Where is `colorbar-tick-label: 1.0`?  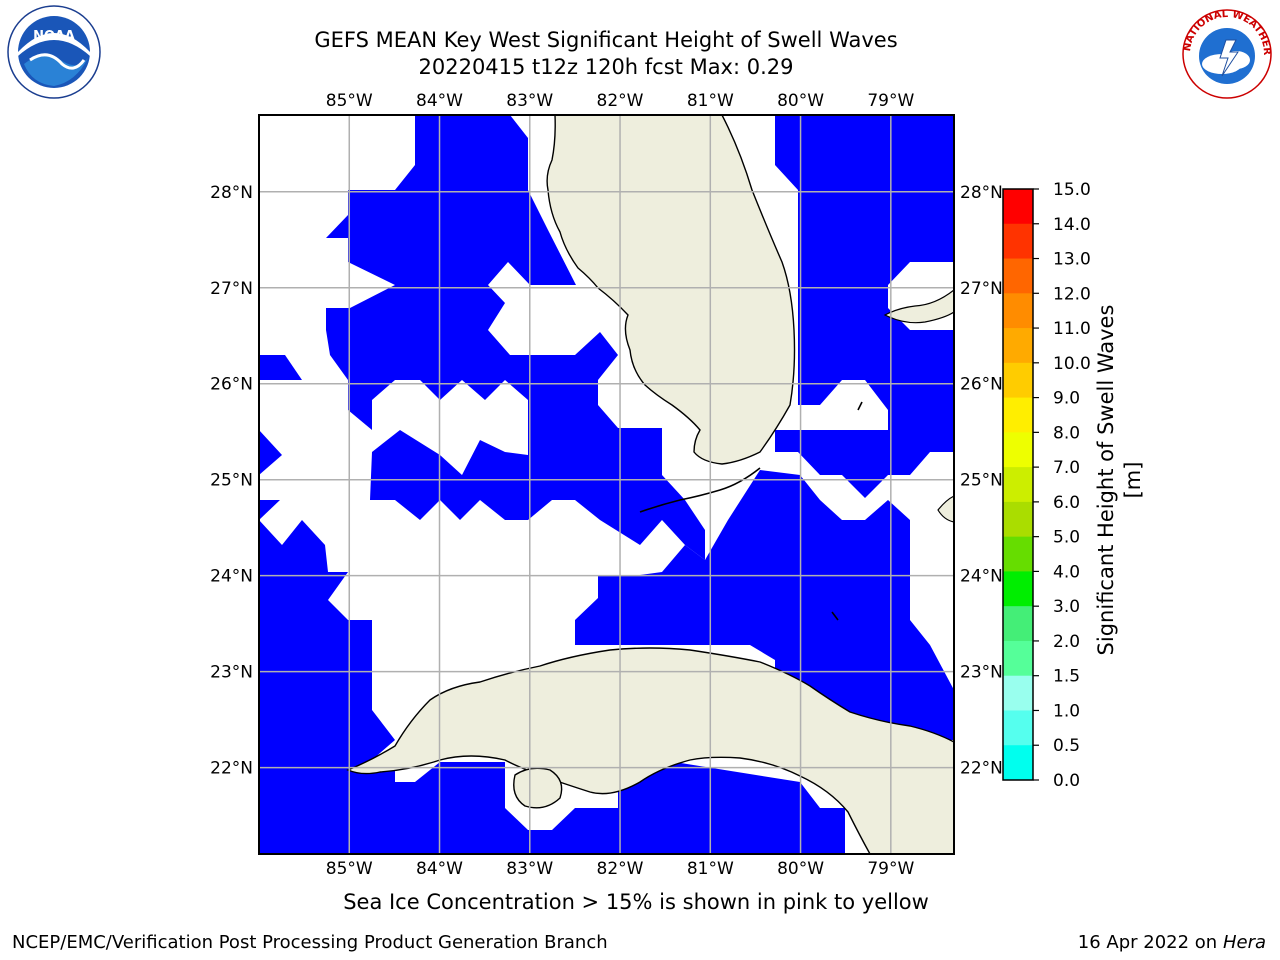 colorbar-tick-label: 1.0 is located at coordinates (1066, 711).